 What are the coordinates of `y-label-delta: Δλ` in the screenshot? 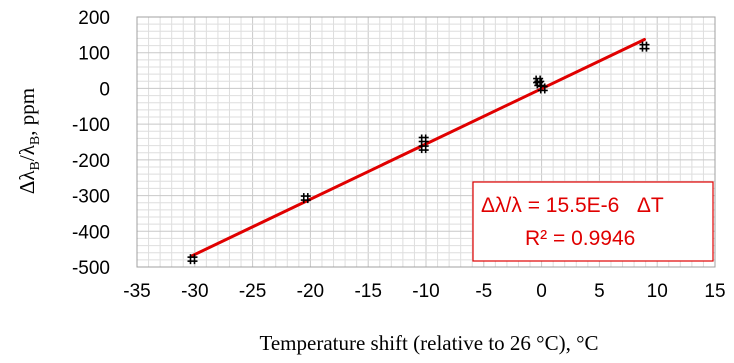 It's located at (27, 182).